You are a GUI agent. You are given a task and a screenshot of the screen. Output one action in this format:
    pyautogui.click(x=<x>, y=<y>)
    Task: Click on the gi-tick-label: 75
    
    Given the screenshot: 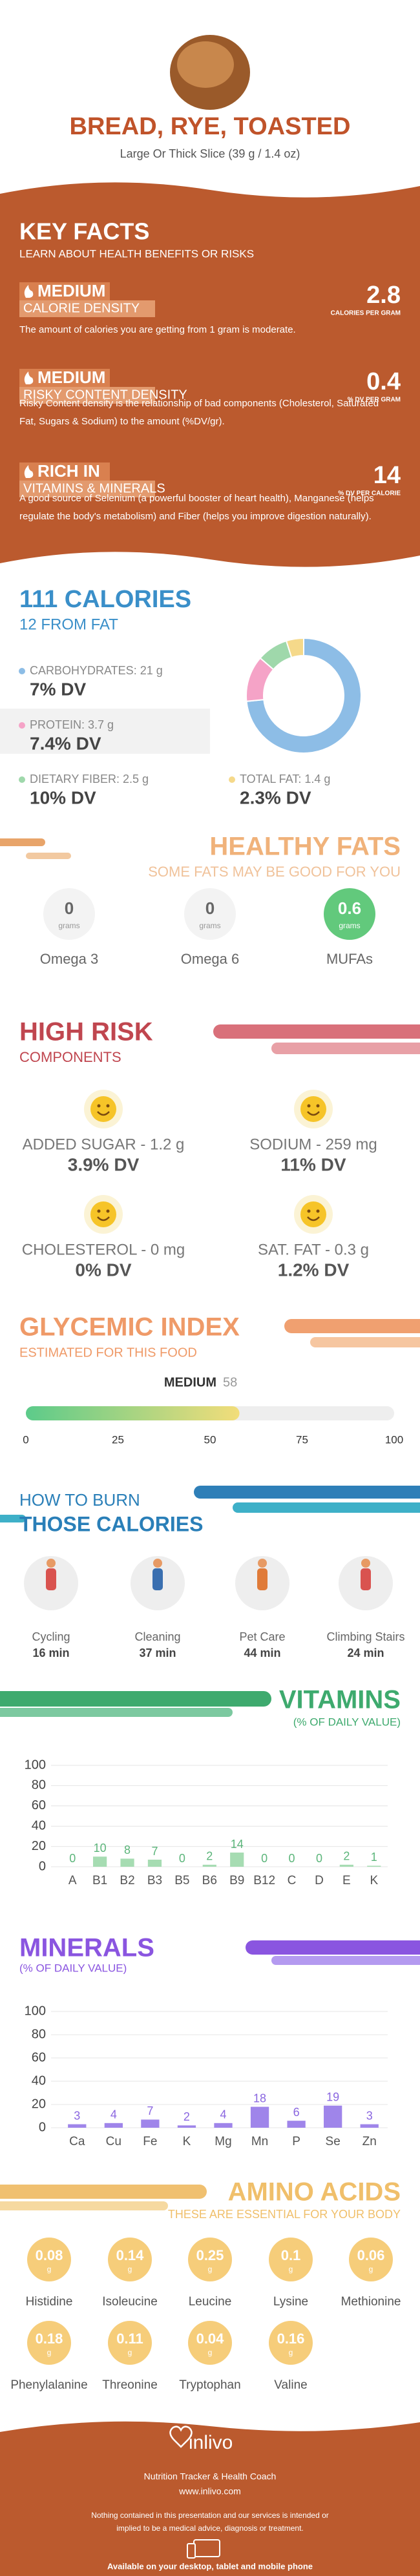 What is the action you would take?
    pyautogui.click(x=302, y=1439)
    